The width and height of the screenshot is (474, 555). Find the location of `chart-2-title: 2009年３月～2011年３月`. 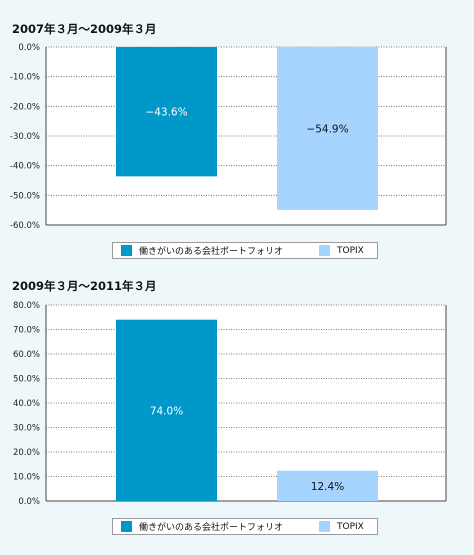

chart-2-title: 2009年３月～2011年３月 is located at coordinates (84, 286).